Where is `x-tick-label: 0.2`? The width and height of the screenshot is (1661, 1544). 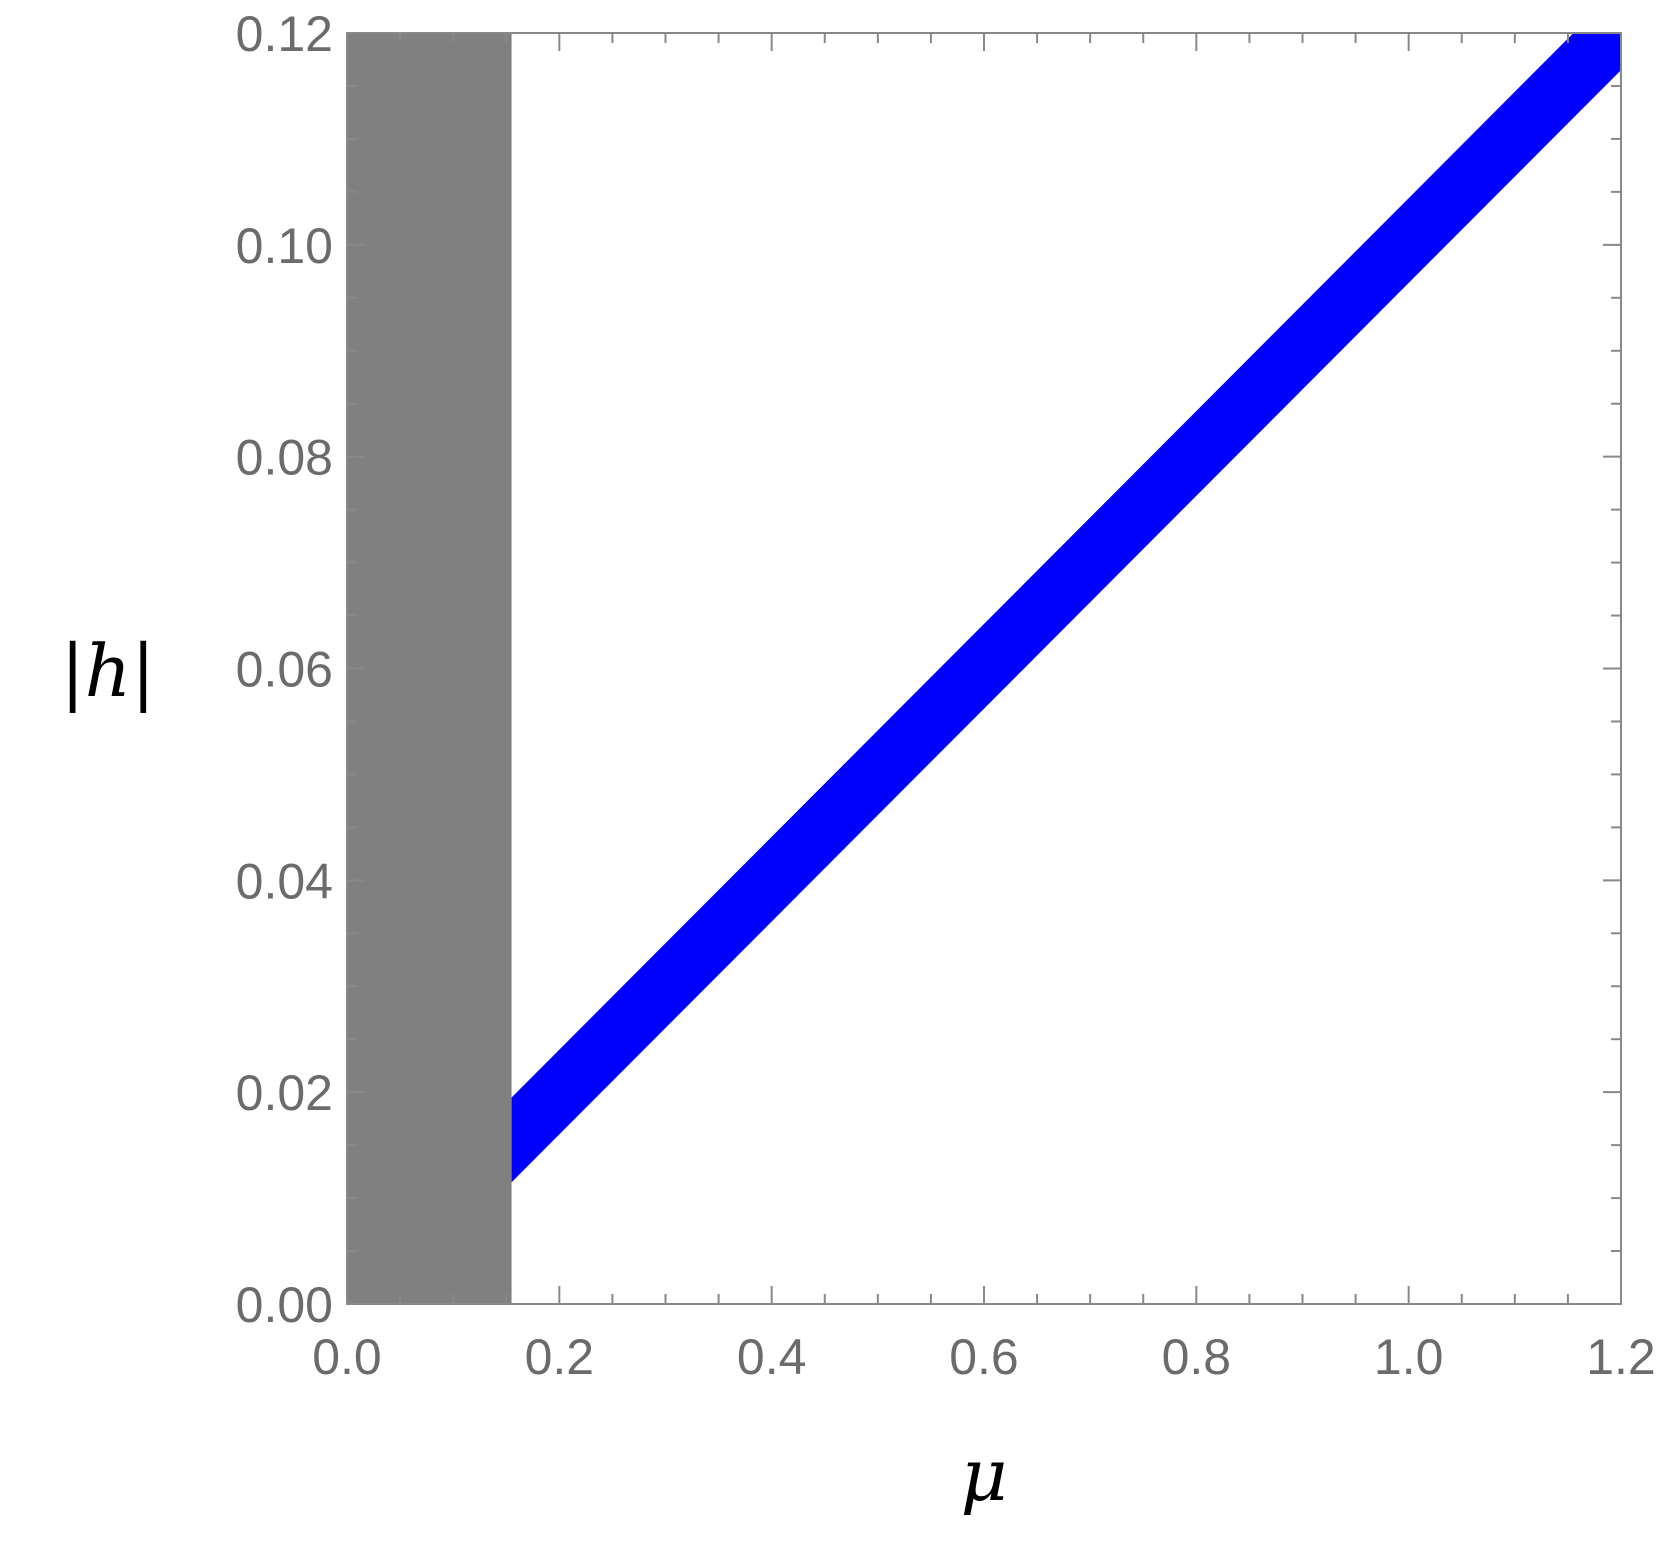 x-tick-label: 0.2 is located at coordinates (560, 1357).